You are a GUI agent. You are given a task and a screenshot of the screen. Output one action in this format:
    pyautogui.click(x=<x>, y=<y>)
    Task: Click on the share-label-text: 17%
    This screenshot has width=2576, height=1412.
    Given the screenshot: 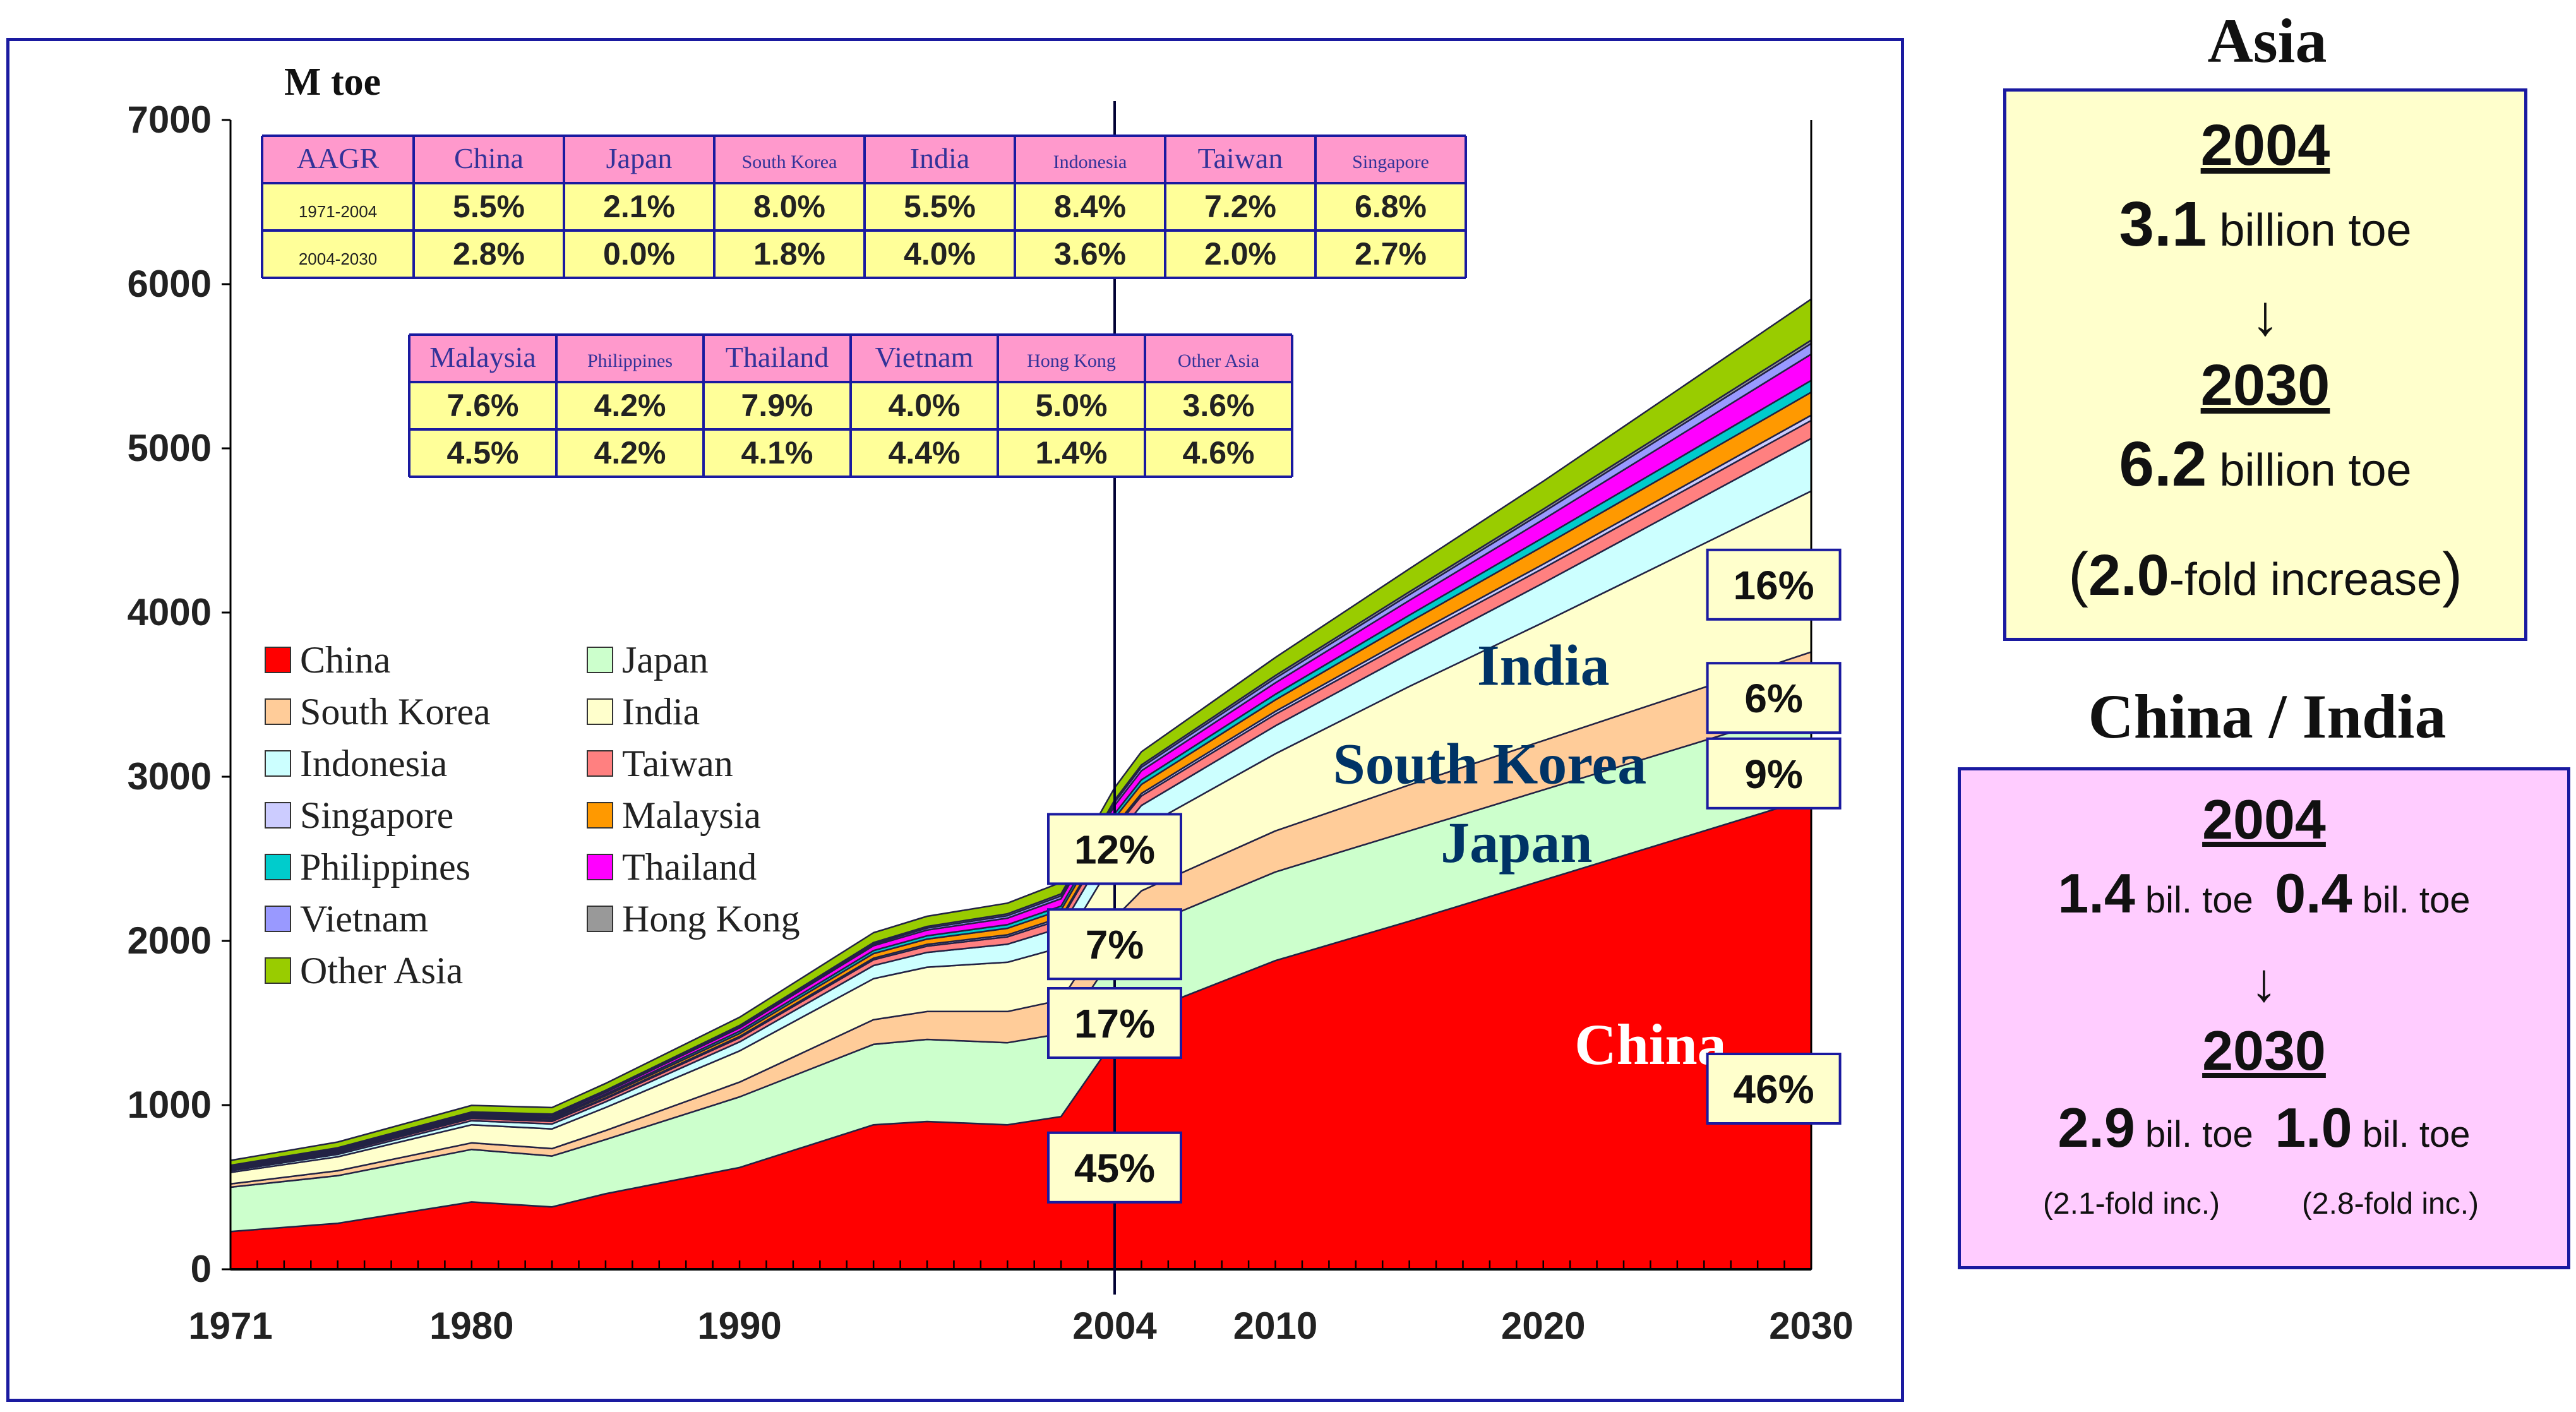 What is the action you would take?
    pyautogui.click(x=1114, y=1023)
    